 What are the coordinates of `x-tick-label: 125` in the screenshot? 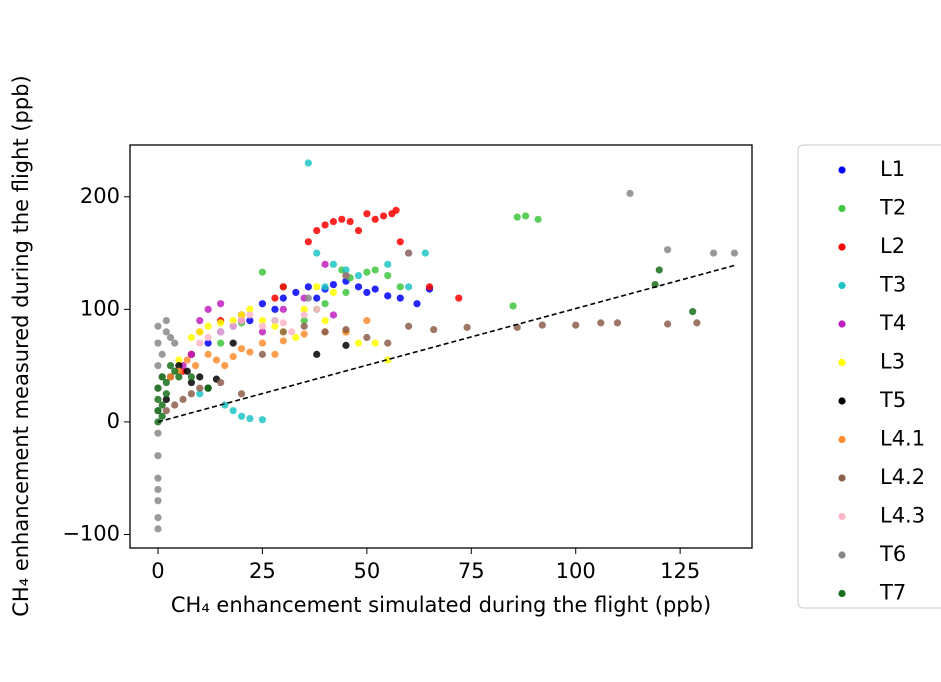 It's located at (680, 571).